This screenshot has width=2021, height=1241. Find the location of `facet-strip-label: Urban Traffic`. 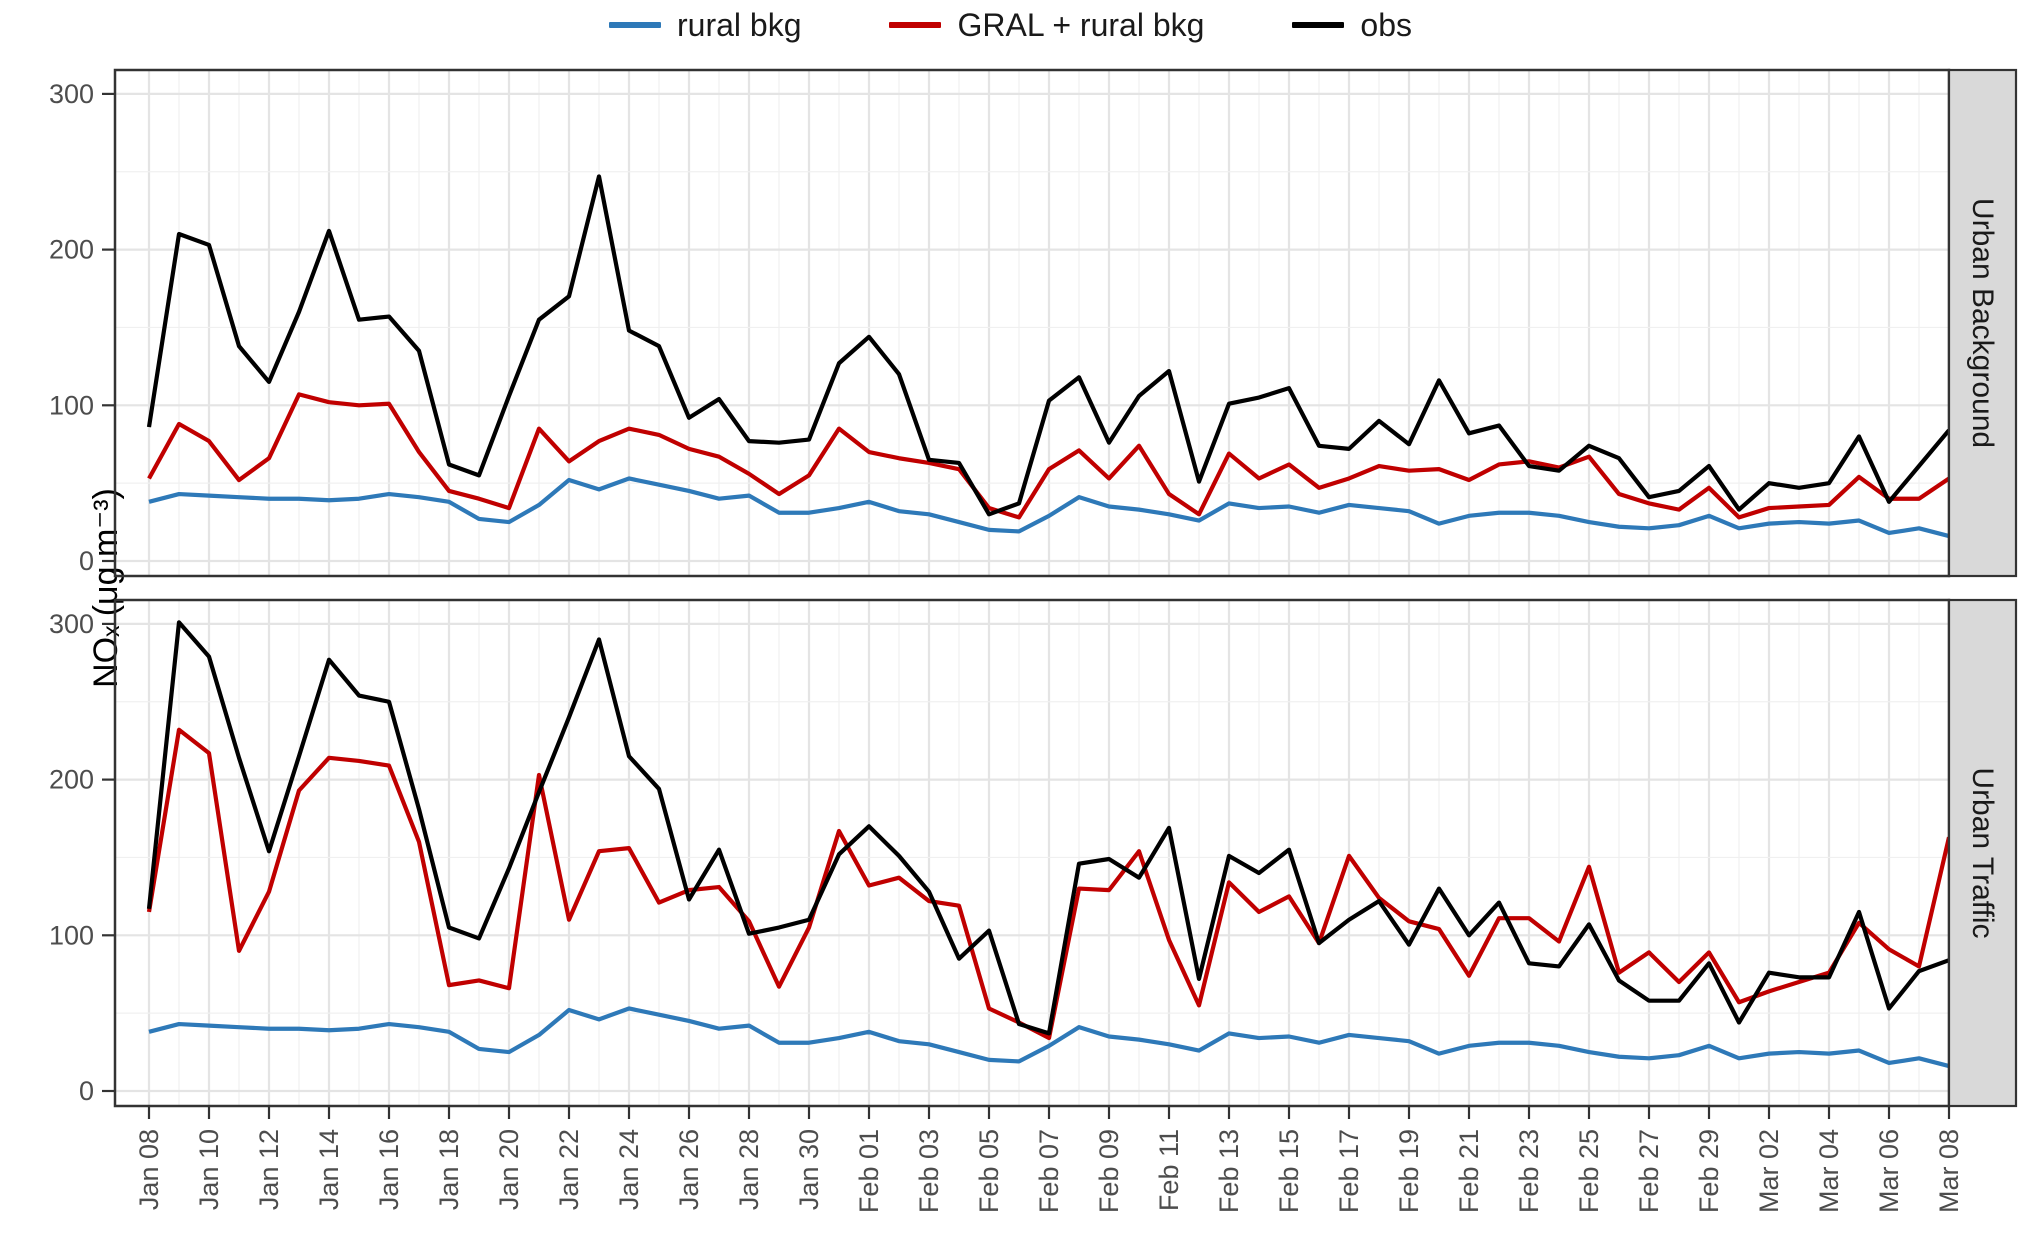

facet-strip-label: Urban Traffic is located at coordinates (1982, 852).